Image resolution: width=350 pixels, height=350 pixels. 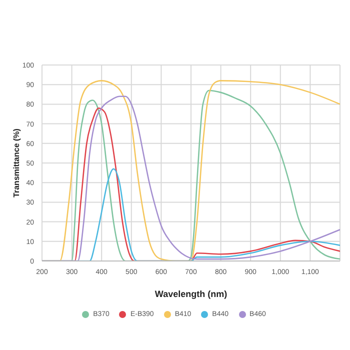 What do you see at coordinates (191, 294) in the screenshot?
I see `x-axis-title: Wavelength (nm)` at bounding box center [191, 294].